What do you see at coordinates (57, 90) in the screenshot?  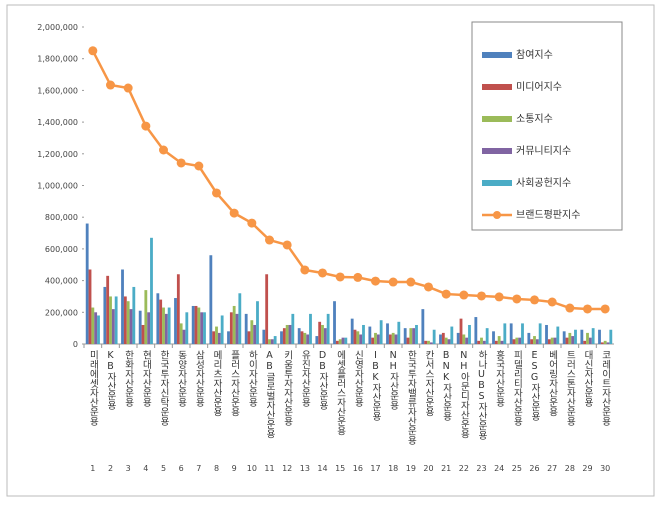 I see `y-tick-label: 1,600,000` at bounding box center [57, 90].